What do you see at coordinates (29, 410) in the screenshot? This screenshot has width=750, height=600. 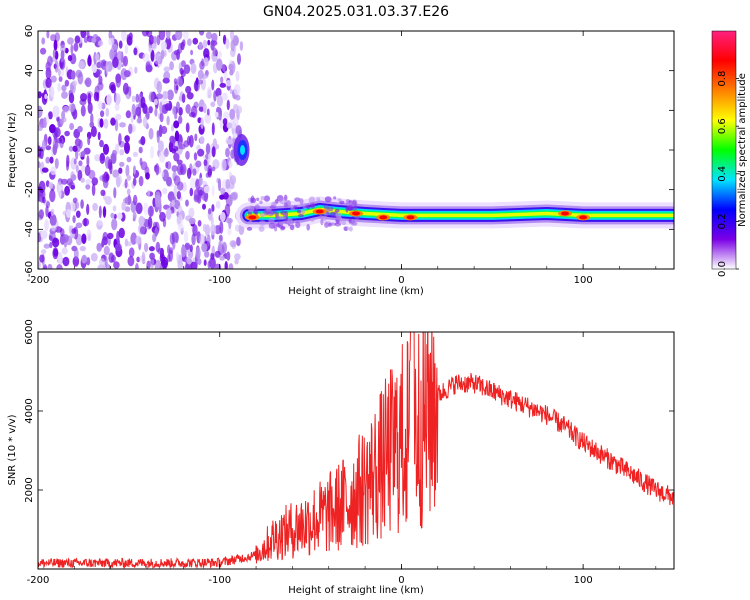 I see `y-tick-label: 4000` at bounding box center [29, 410].